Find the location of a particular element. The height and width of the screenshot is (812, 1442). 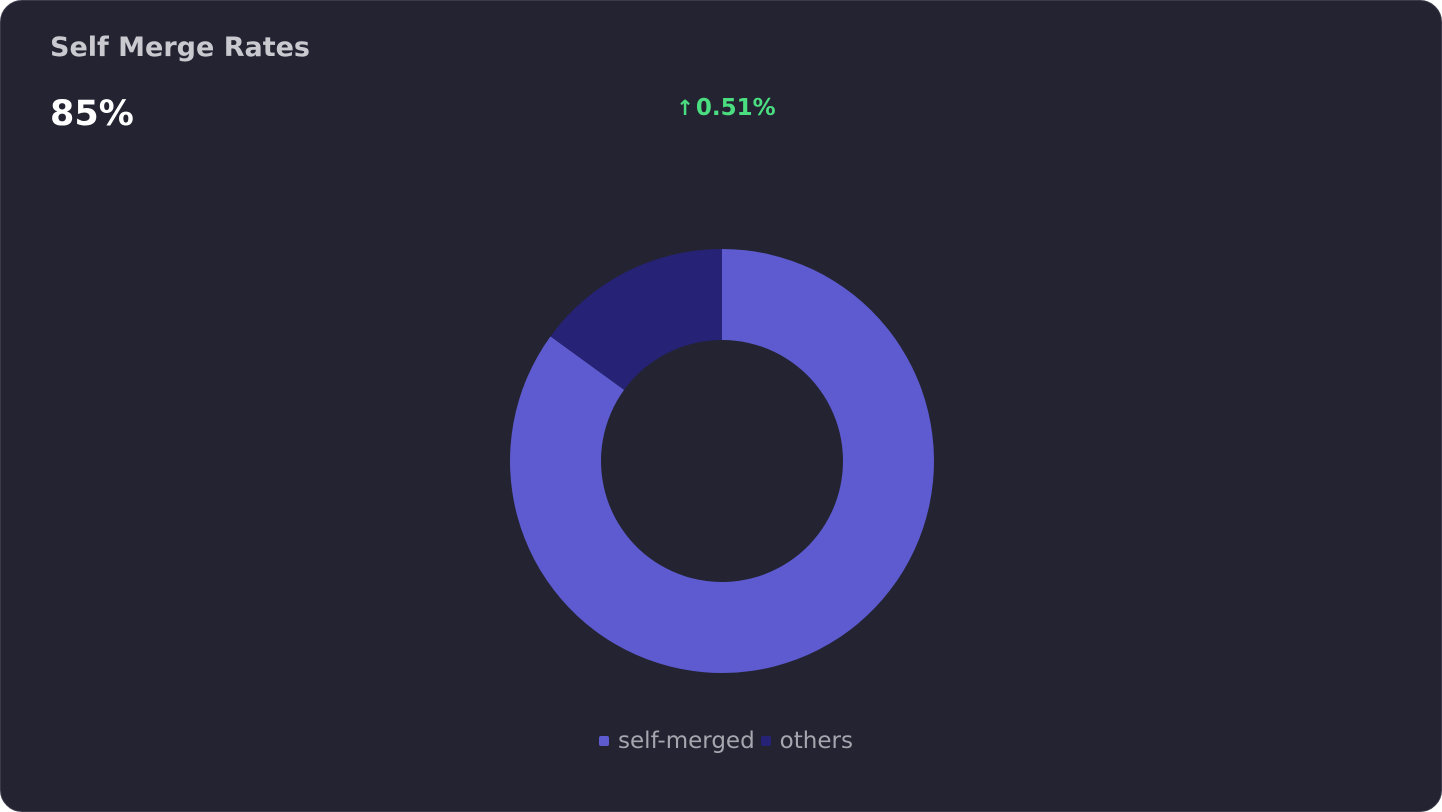

chart-legend: self-merged others is located at coordinates (721, 741).